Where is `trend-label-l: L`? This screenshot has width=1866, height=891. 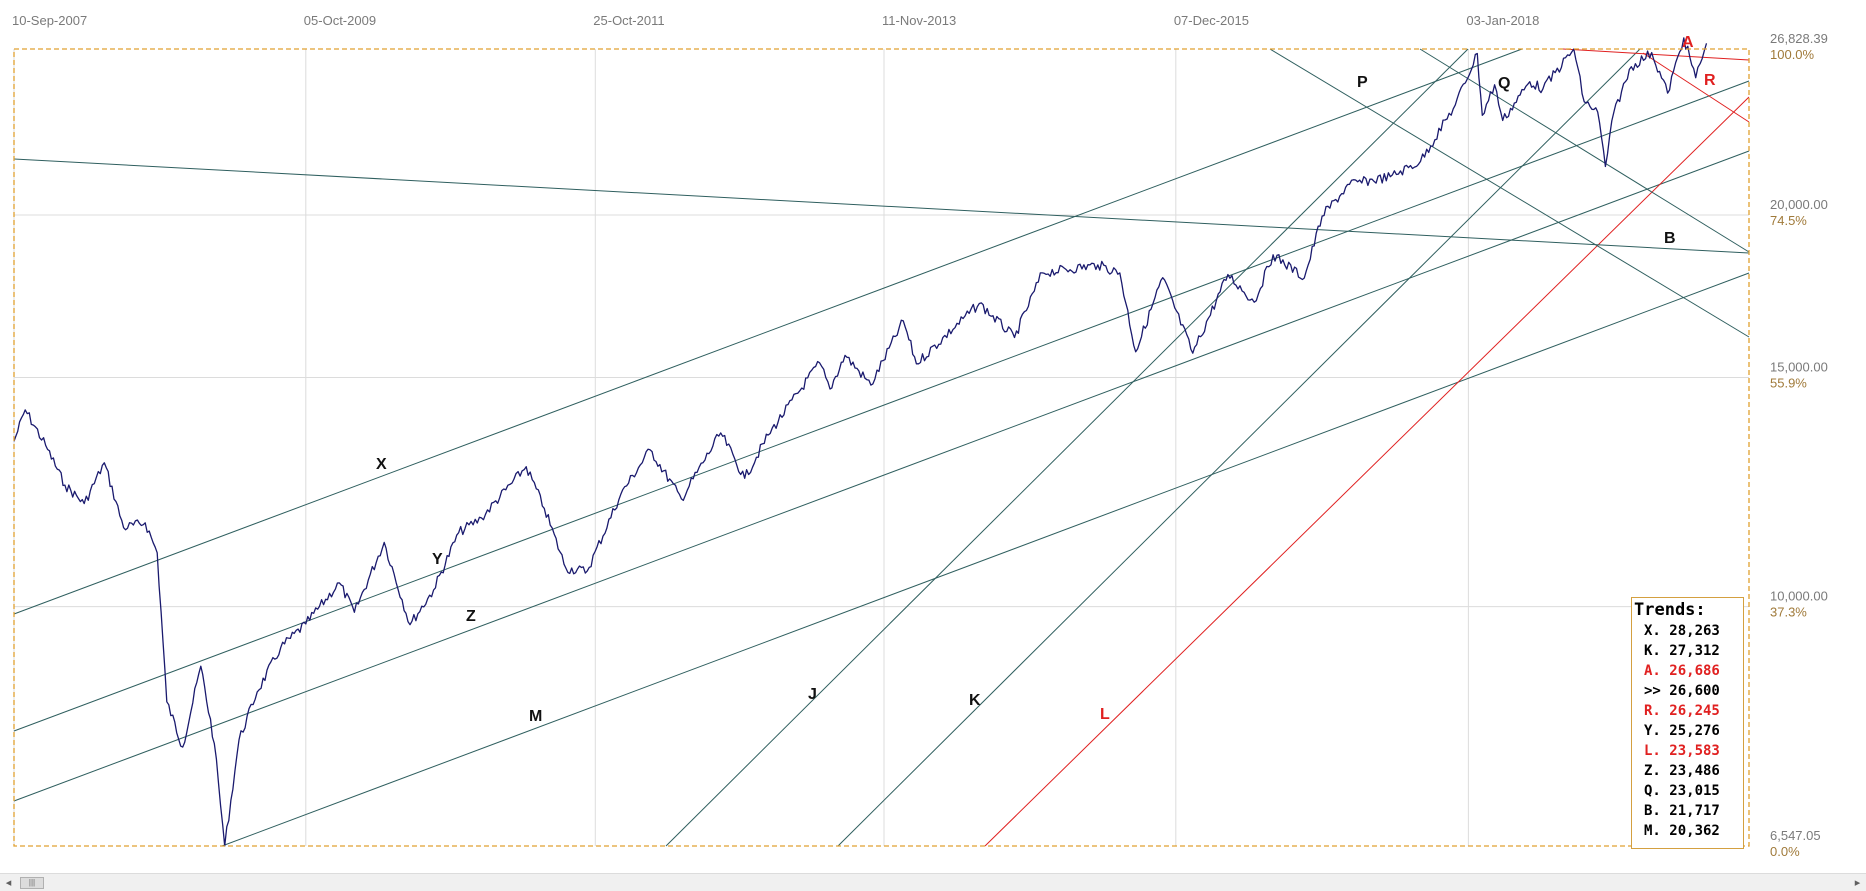 trend-label-l: L is located at coordinates (1105, 714).